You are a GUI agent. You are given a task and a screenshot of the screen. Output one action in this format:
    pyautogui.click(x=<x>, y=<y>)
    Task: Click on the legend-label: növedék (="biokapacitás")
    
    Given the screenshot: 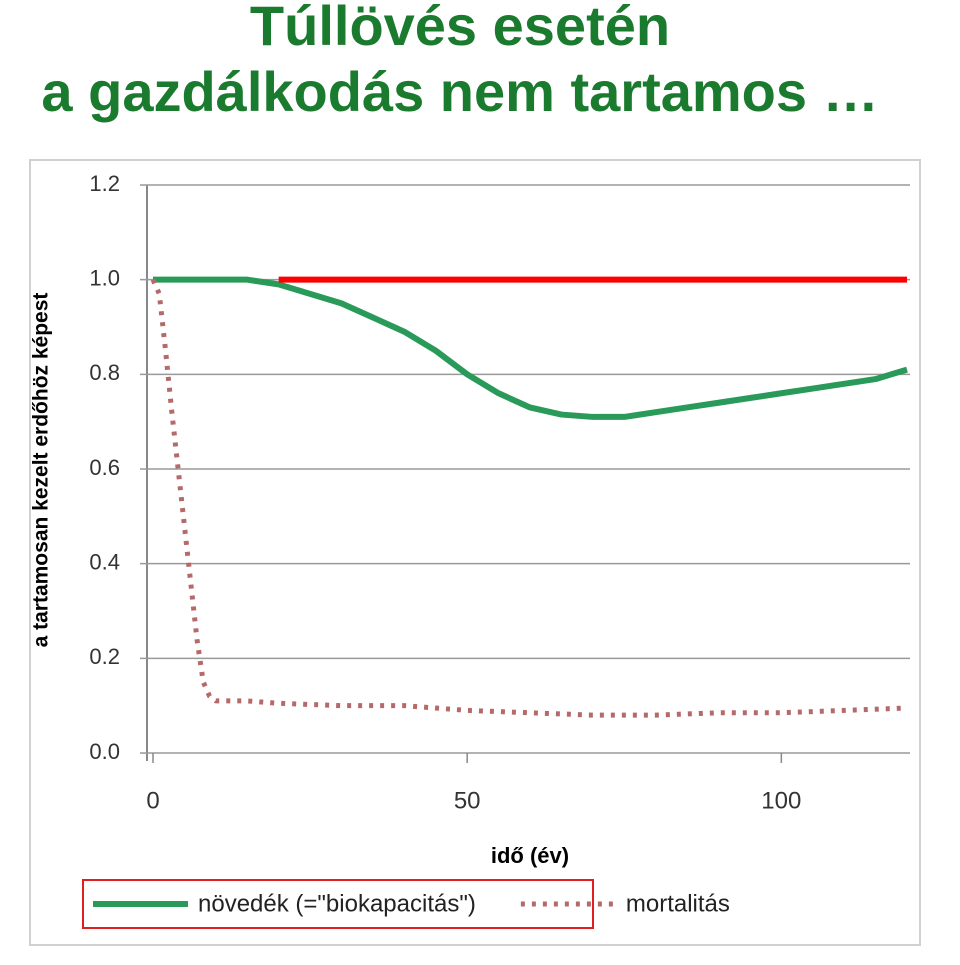 What is the action you would take?
    pyautogui.click(x=337, y=903)
    